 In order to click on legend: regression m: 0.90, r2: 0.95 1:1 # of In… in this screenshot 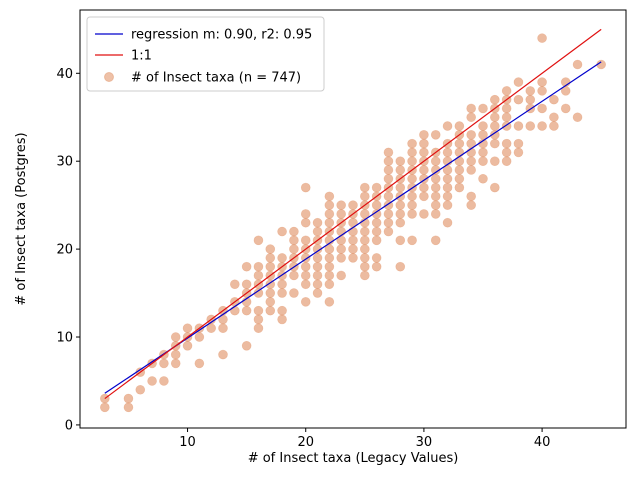, I will do `click(205, 54)`.